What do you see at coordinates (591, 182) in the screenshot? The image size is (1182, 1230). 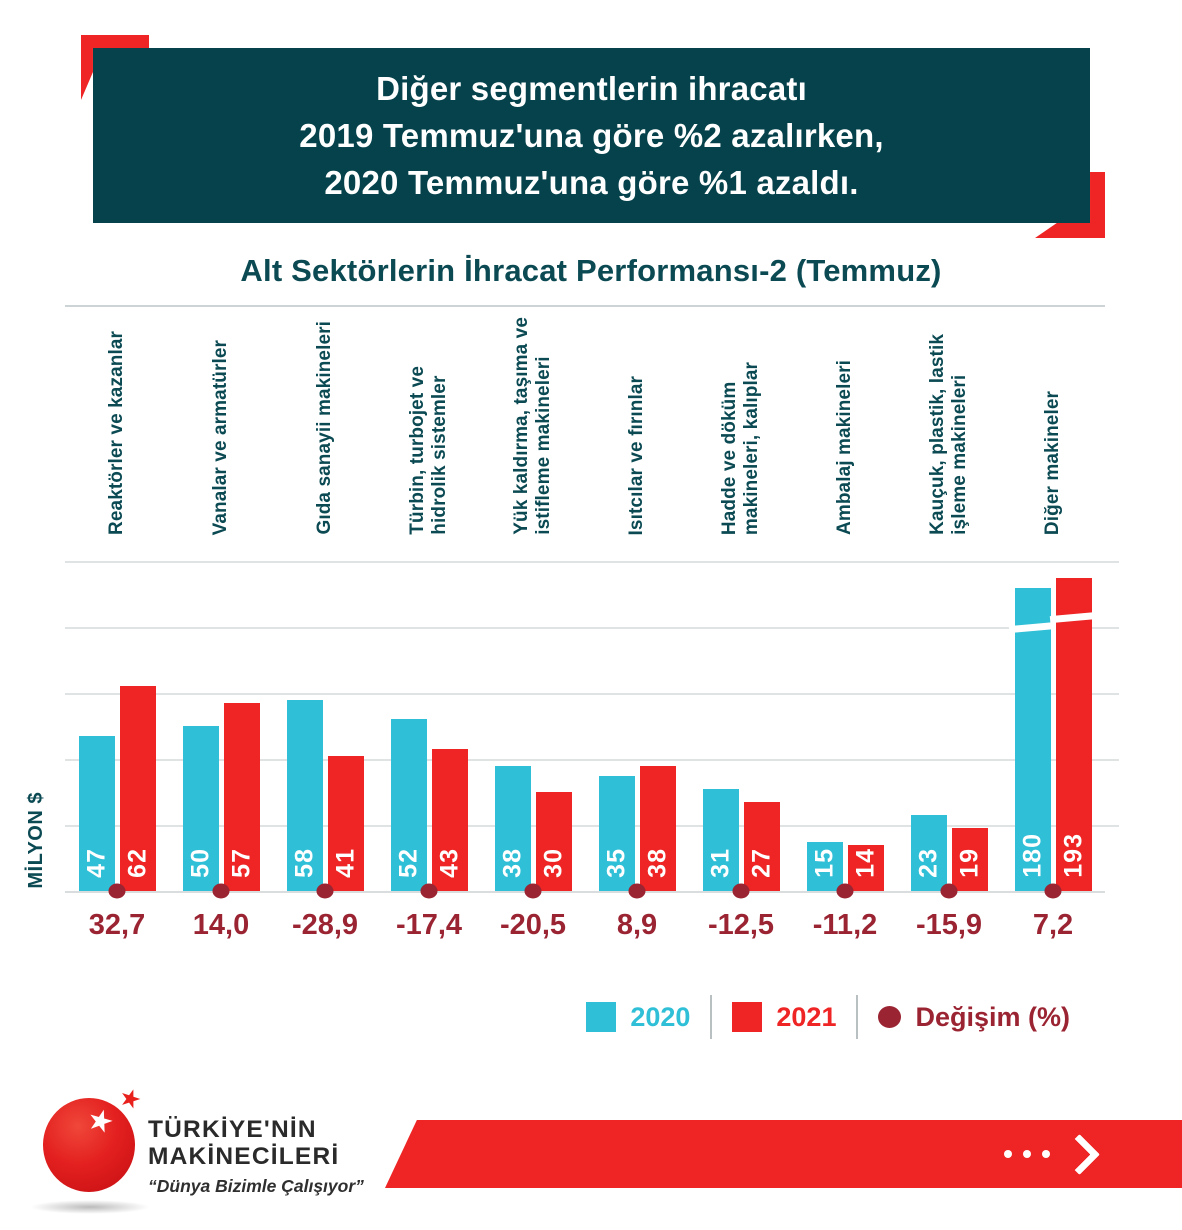 I see `banner-text-line-3: 2020 Temmuz'una göre %1 azaldı.` at bounding box center [591, 182].